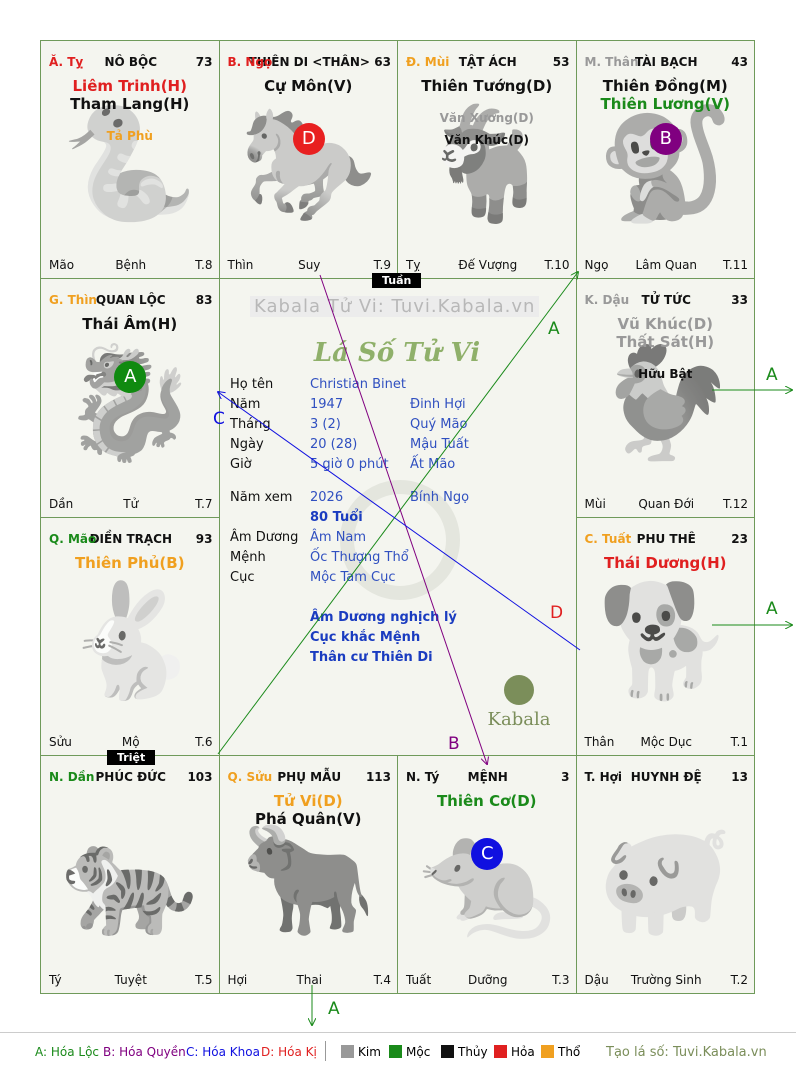 This screenshot has width=796, height=1071. Describe the element at coordinates (488, 980) in the screenshot. I see `palace-footer: Tuất Dưỡng T.3` at that location.